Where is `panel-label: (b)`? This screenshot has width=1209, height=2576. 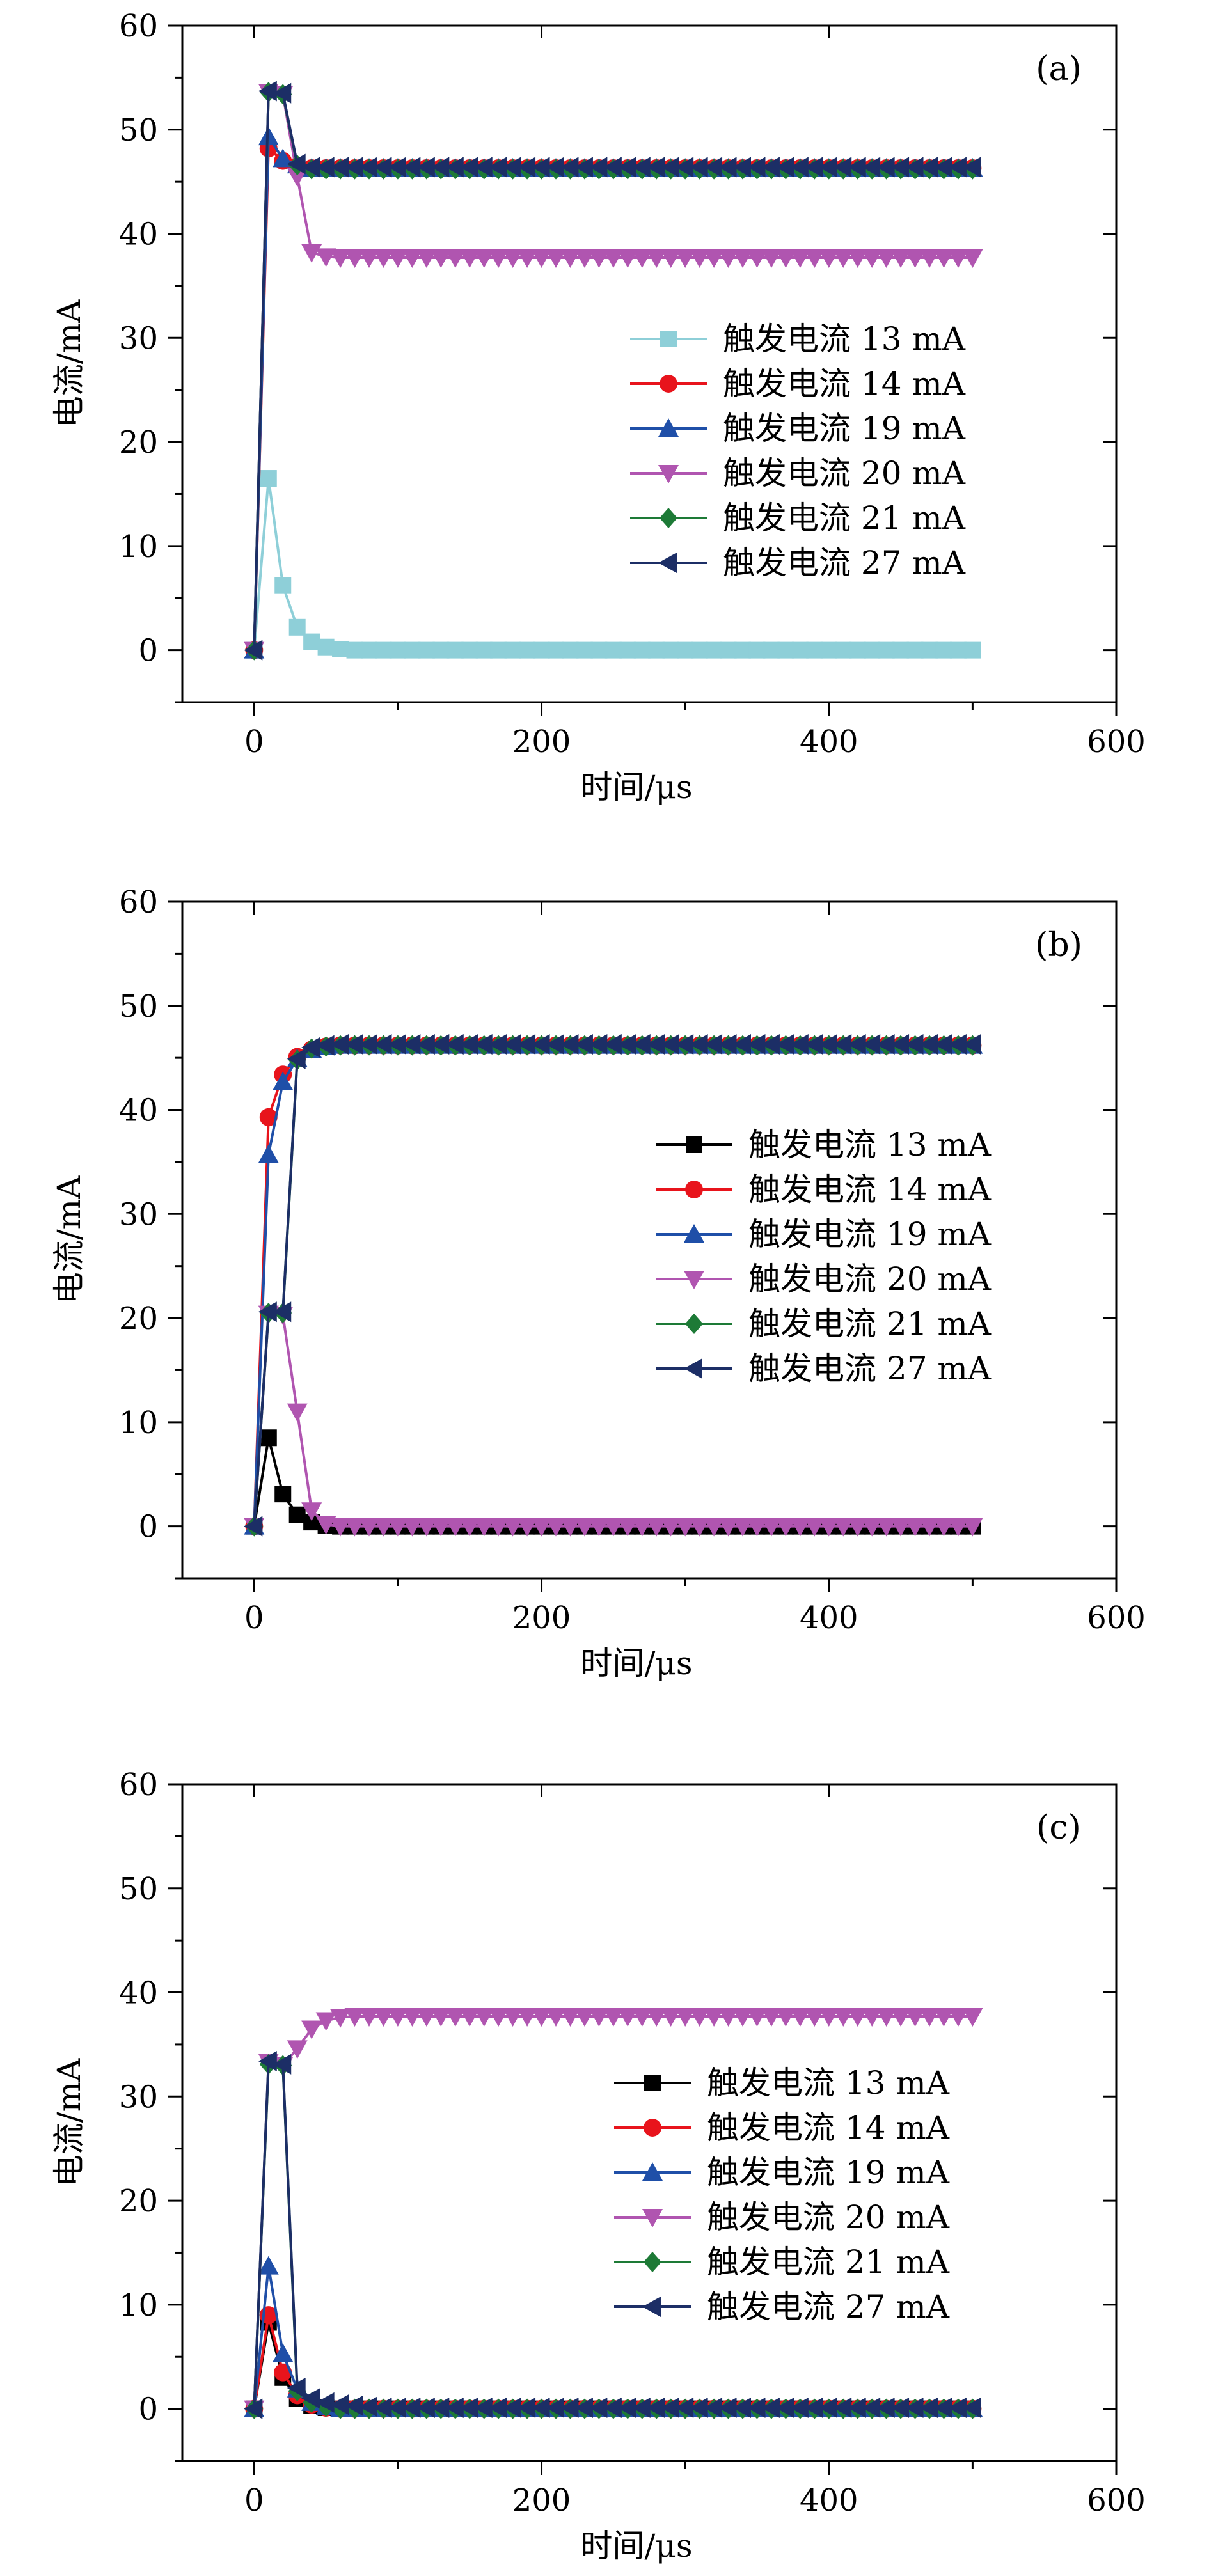 panel-label: (b) is located at coordinates (1058, 945).